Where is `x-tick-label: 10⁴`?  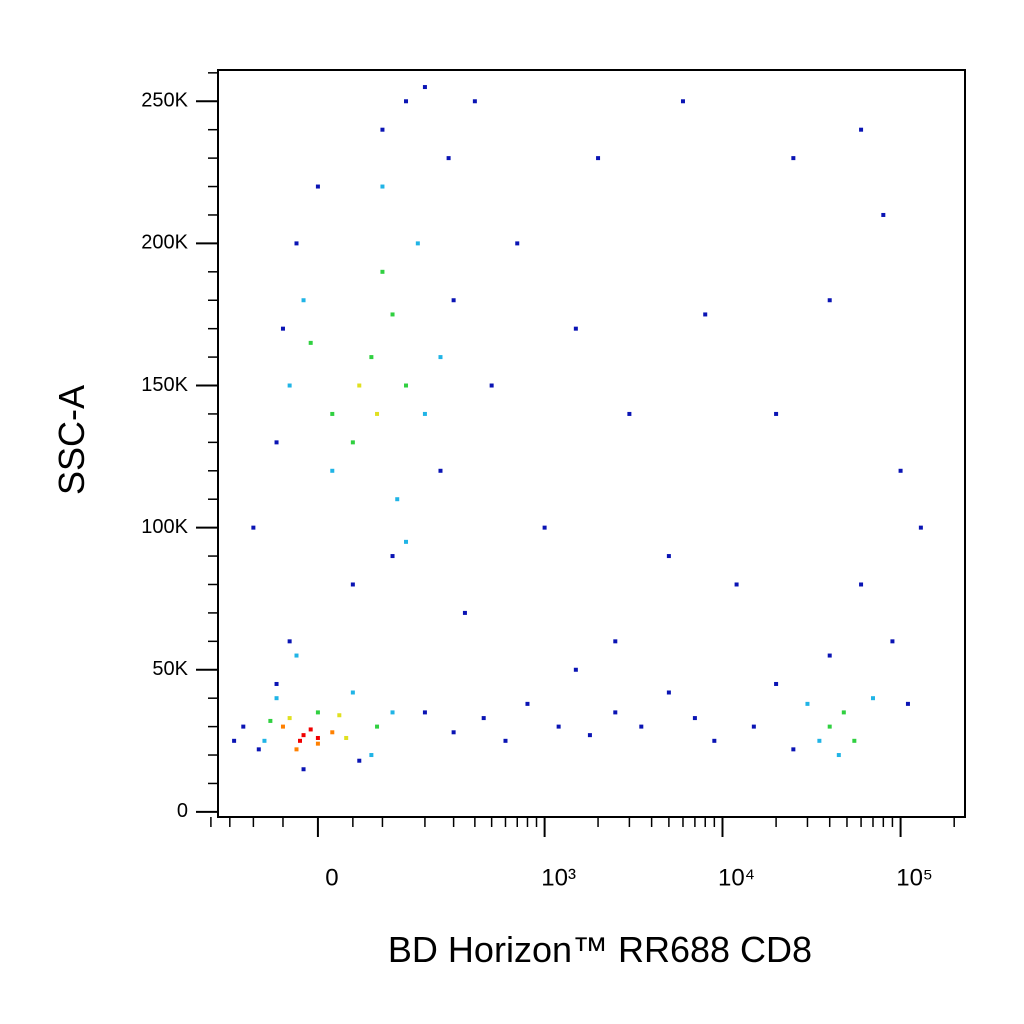 x-tick-label: 10⁴ is located at coordinates (736, 877).